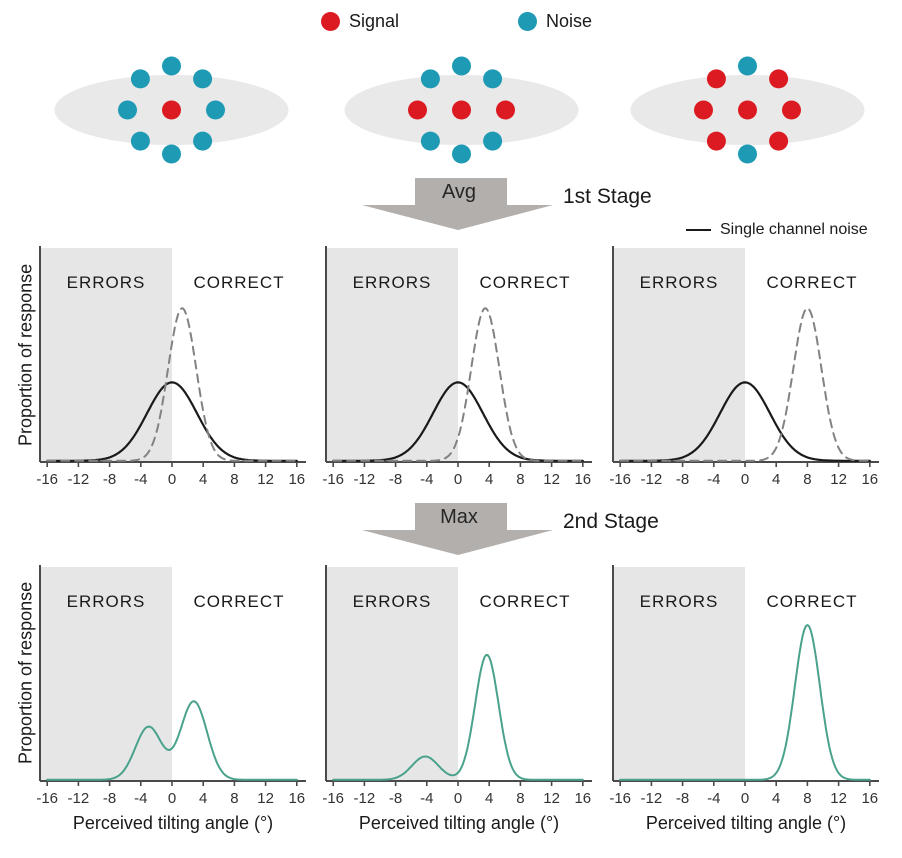 This screenshot has height=858, width=902. I want to click on plot-svg-stage1-middle: ERRORS CORRECT -16 -12 -8 -4 0 4 8 12 16, so click(457, 367).